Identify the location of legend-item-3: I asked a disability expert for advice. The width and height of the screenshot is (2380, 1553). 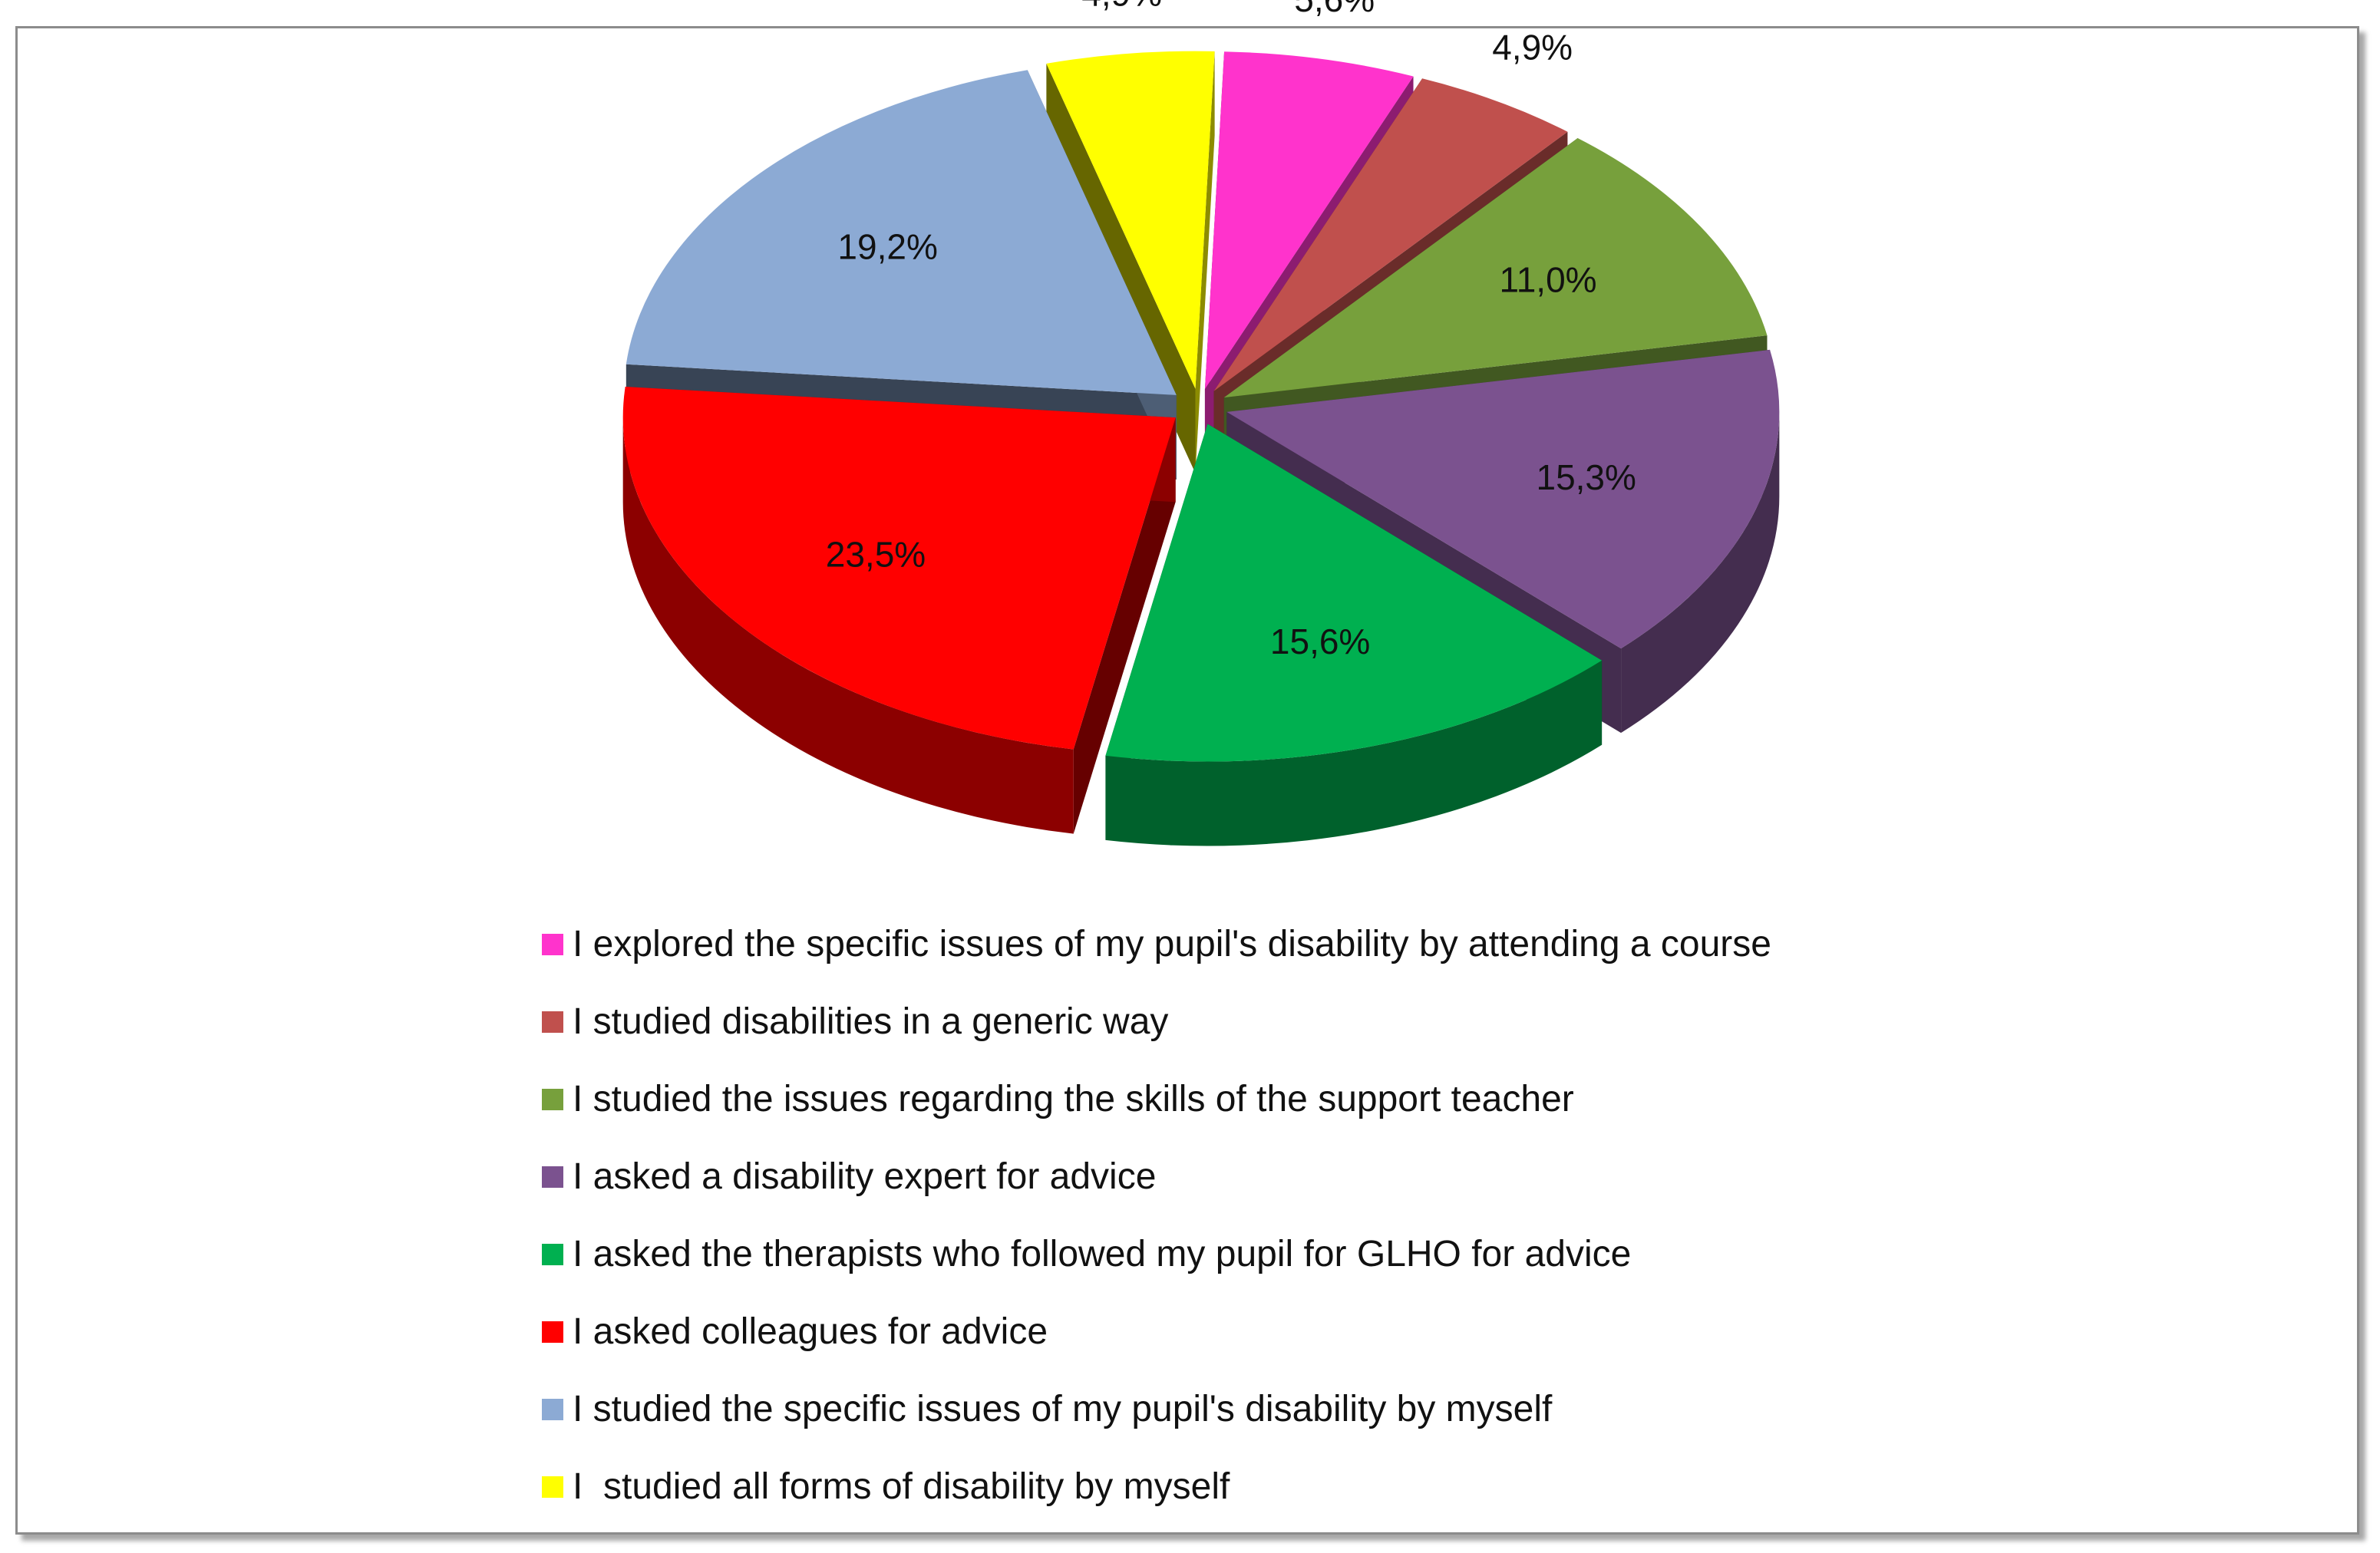
(1424, 1176).